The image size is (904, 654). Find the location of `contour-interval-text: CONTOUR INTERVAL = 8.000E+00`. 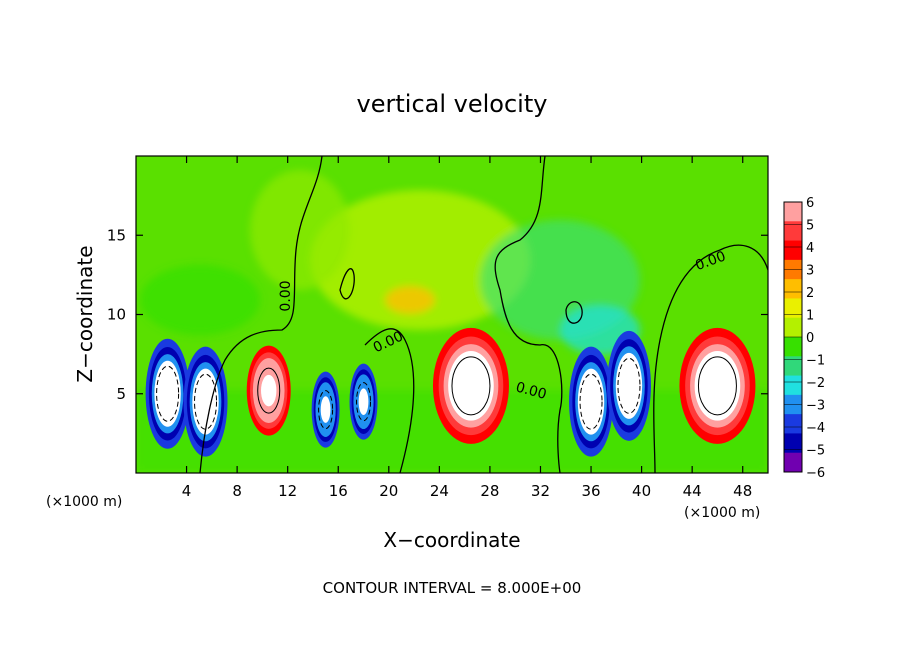

contour-interval-text: CONTOUR INTERVAL = 8.000E+00 is located at coordinates (452, 588).